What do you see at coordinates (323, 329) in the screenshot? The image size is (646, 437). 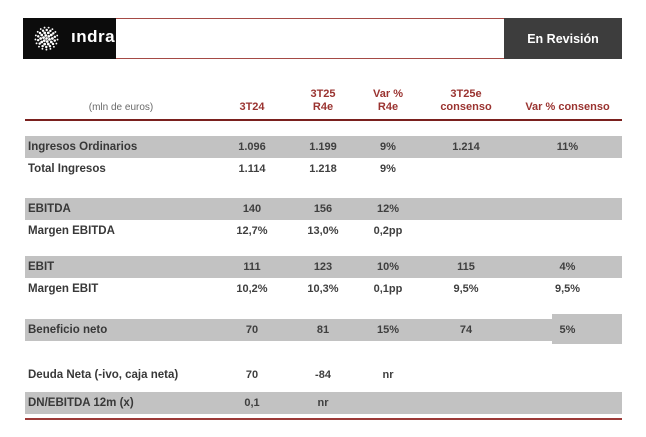 I see `table-row-beneficio-neto: Beneficio neto 70 81 15% 74 5%` at bounding box center [323, 329].